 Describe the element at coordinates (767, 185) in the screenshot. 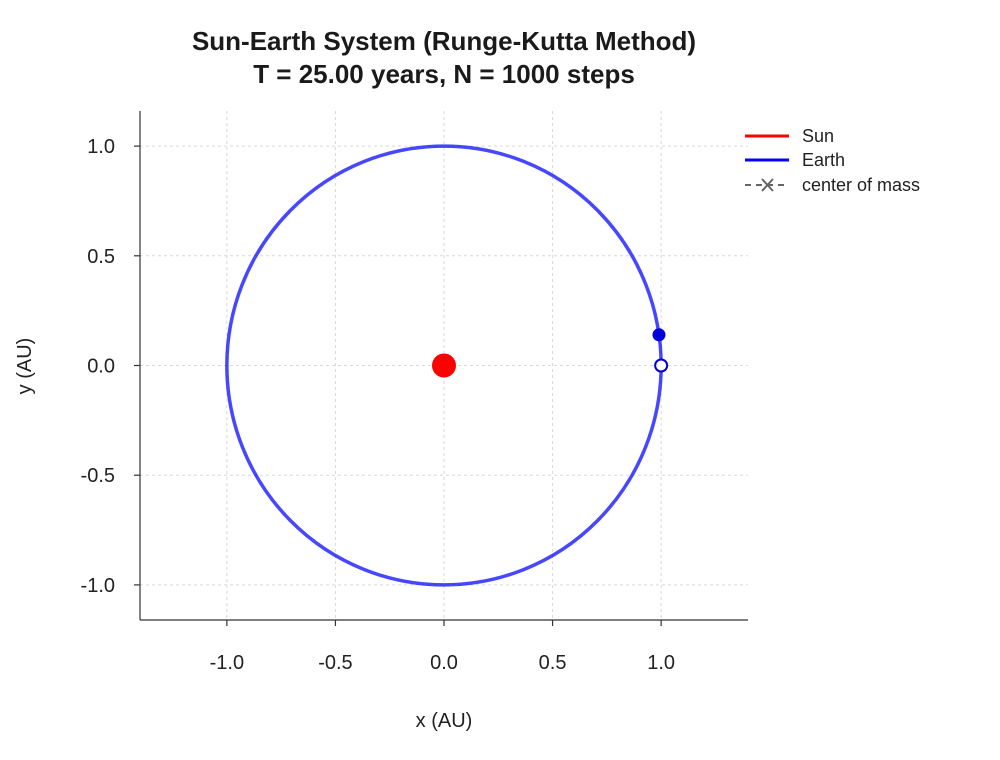

I see `legend-marker-center-of-mass` at that location.